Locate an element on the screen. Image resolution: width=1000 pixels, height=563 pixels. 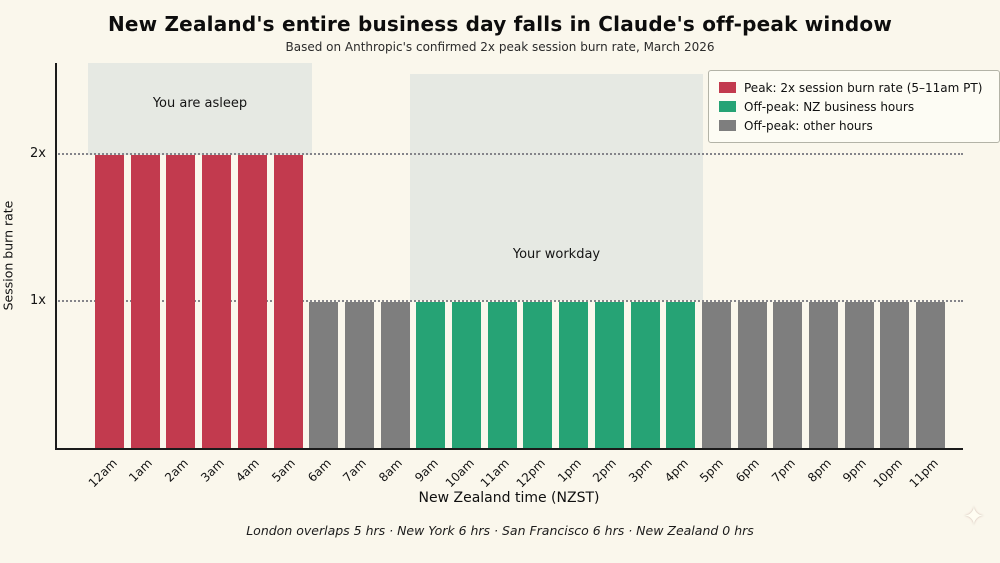
legend-label-nz: Off-peak: NZ business hours is located at coordinates (829, 106).